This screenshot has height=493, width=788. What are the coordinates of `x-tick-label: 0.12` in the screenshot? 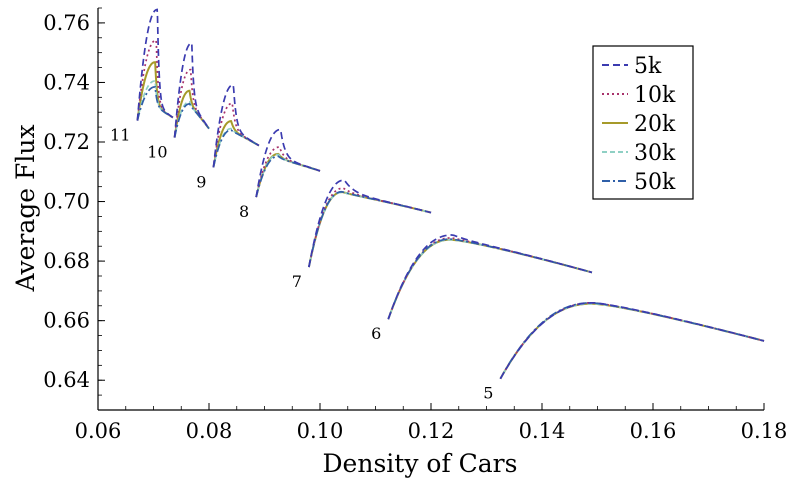 It's located at (431, 431).